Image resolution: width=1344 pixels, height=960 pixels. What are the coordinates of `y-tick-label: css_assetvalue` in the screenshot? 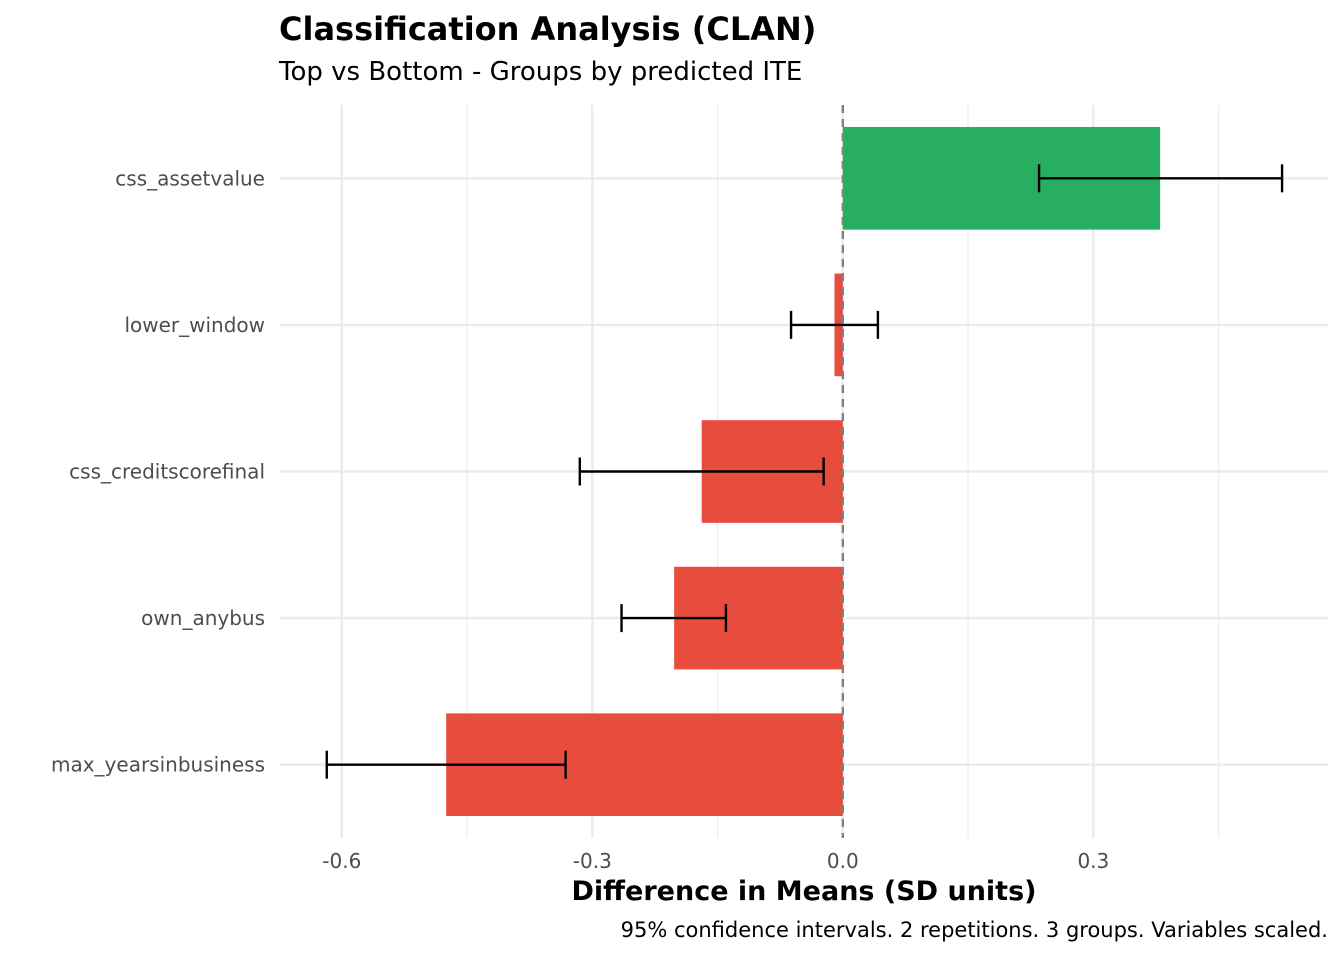 It's located at (190, 178).